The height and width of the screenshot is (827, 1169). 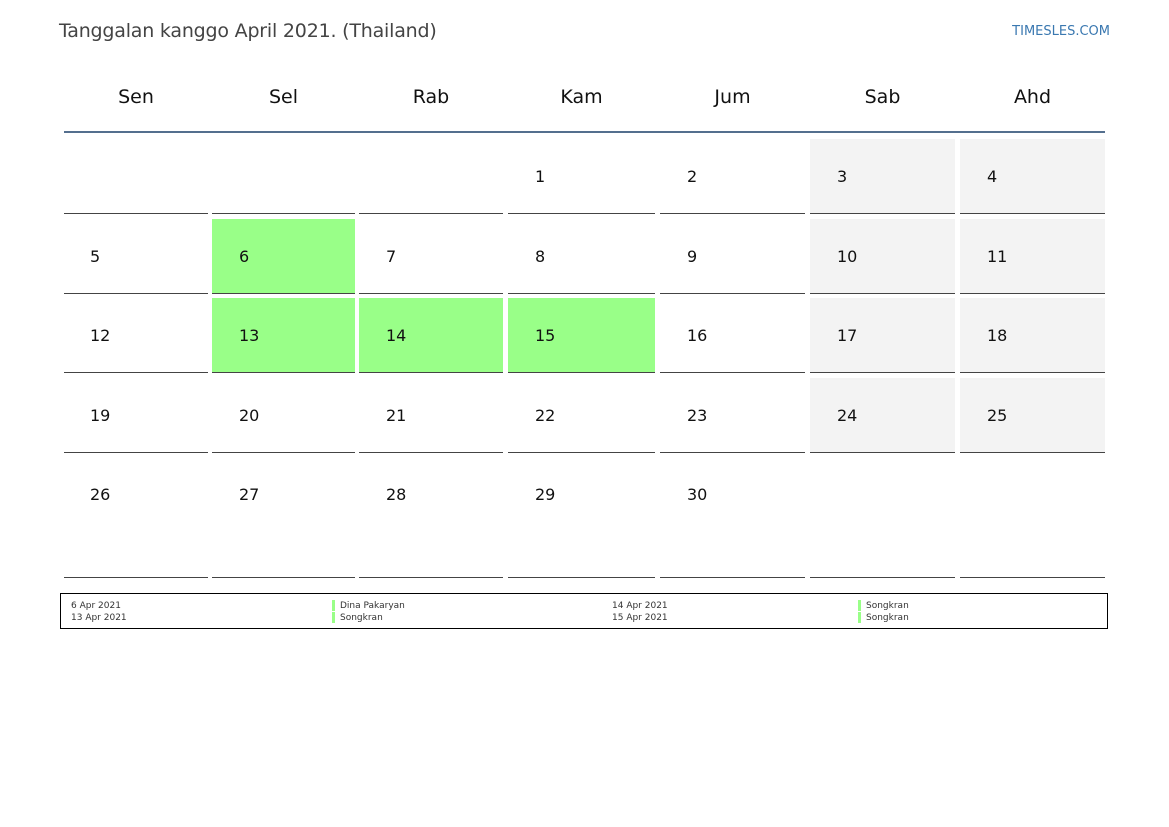 What do you see at coordinates (396, 415) in the screenshot?
I see `day-number: 21` at bounding box center [396, 415].